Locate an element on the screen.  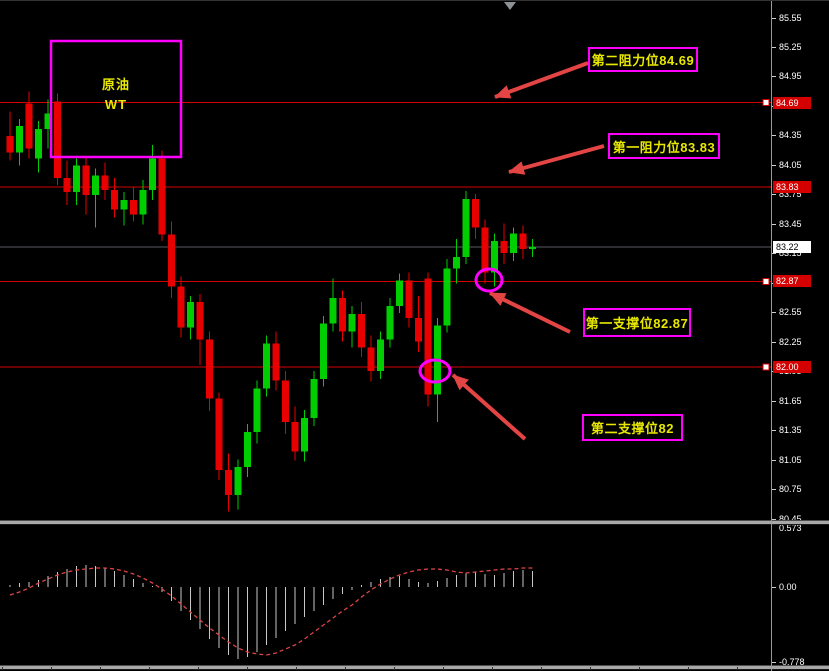
macd-histogram is located at coordinates (271, 612).